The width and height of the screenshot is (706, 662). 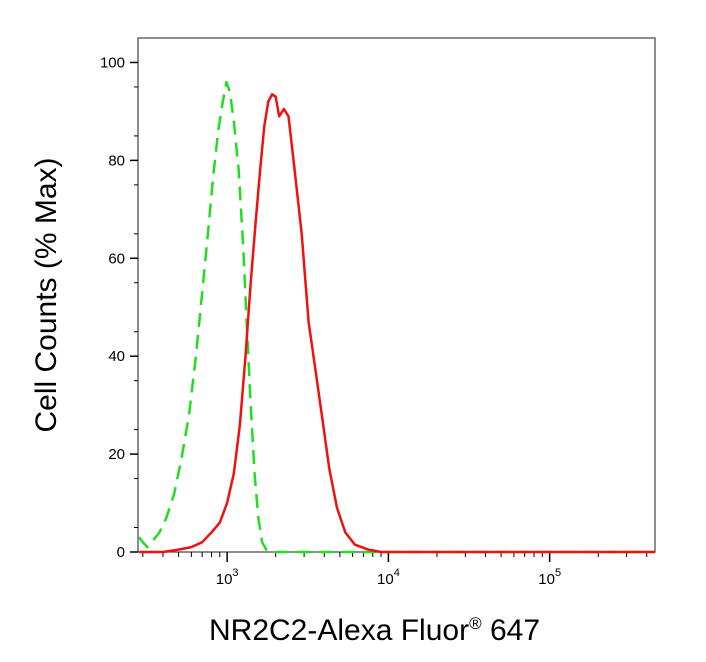 What do you see at coordinates (116, 160) in the screenshot?
I see `y-tick-label: 80` at bounding box center [116, 160].